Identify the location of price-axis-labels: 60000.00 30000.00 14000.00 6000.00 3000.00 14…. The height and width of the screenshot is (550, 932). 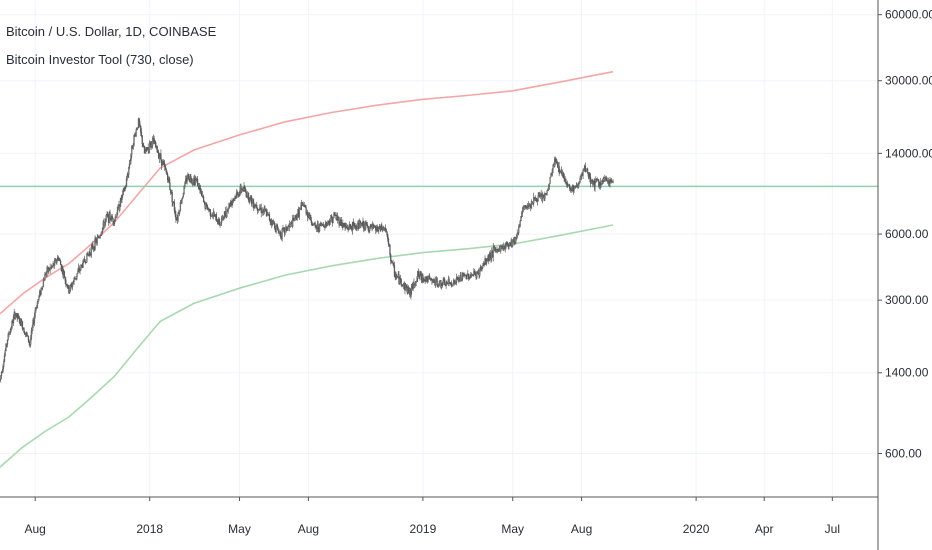
(905, 234).